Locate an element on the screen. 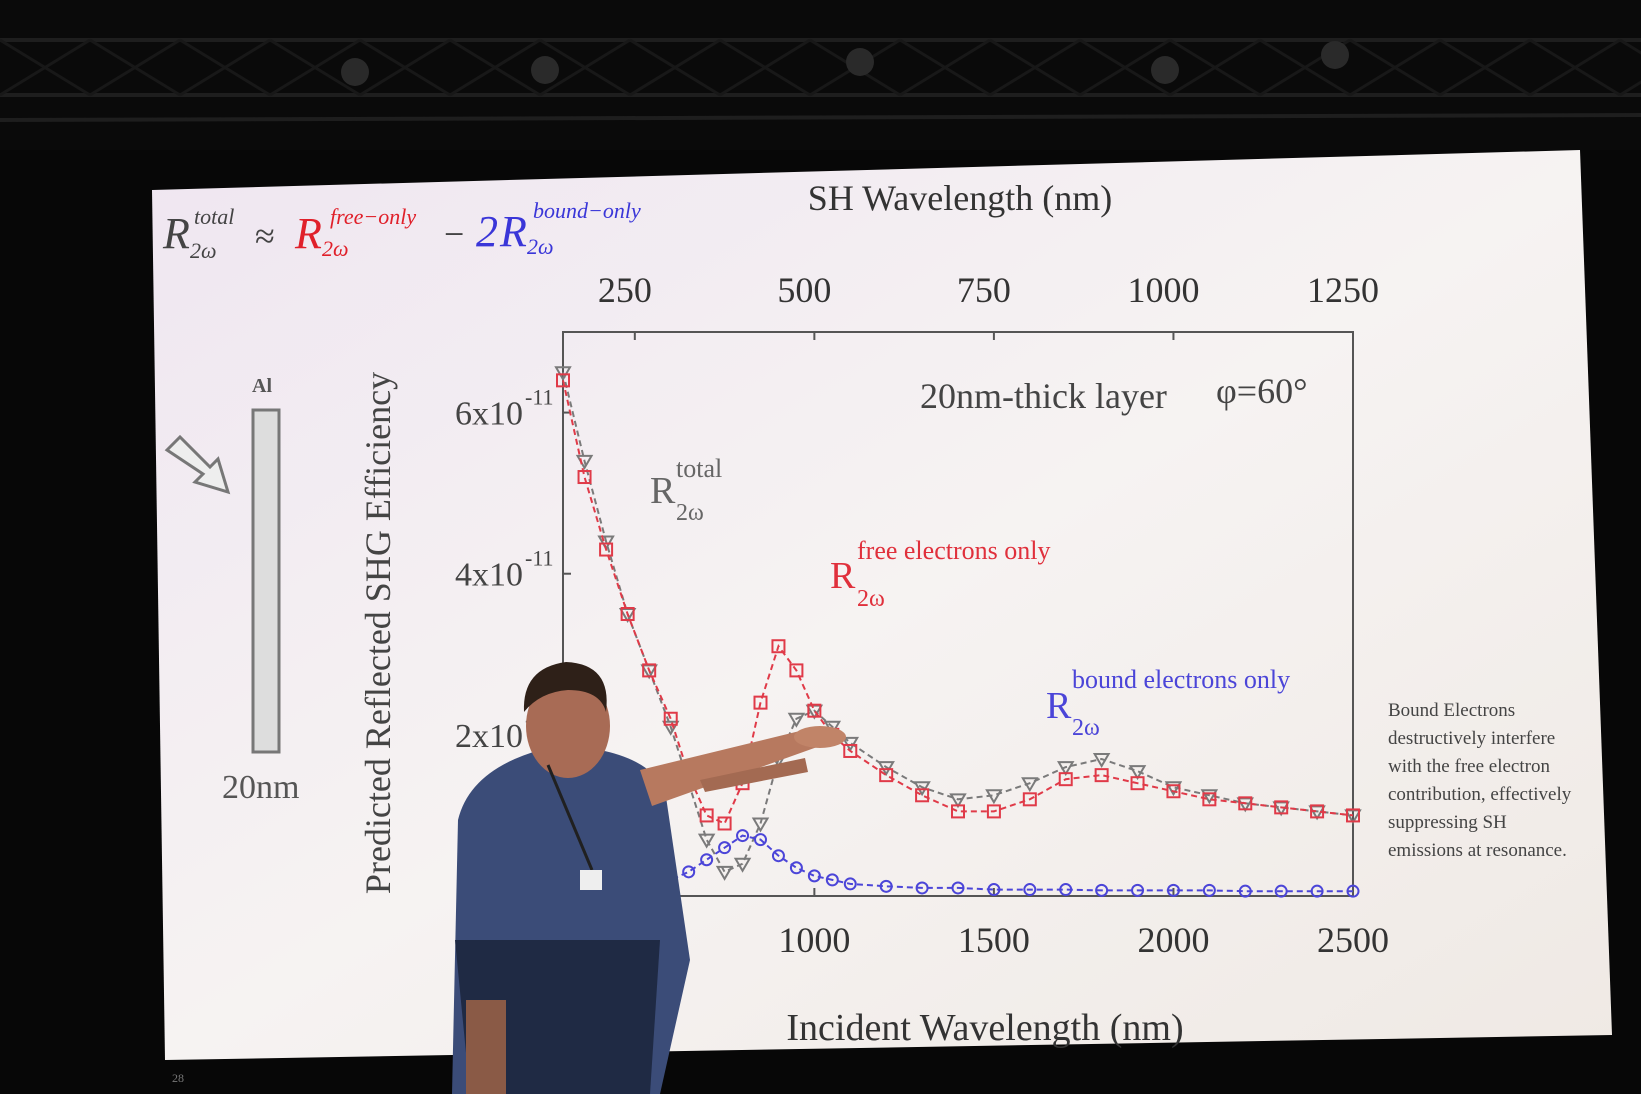  y-tick-label: 4x10 is located at coordinates (489, 575).